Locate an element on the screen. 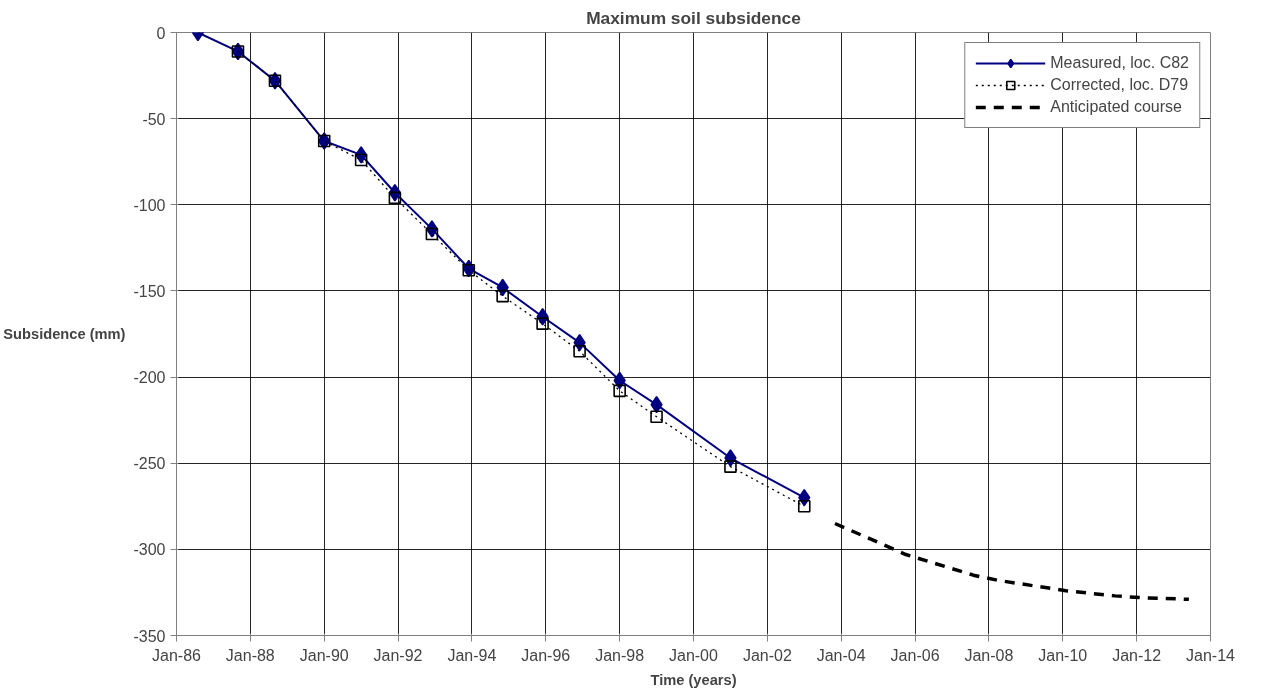 This screenshot has height=700, width=1277. x-tick-label: Jan-12 is located at coordinates (1137, 655).